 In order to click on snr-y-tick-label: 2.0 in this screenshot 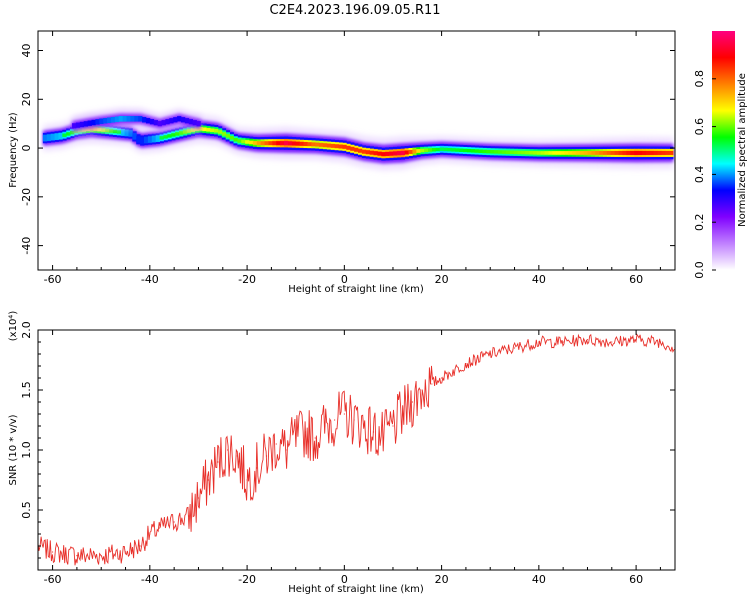, I will do `click(26, 330)`.